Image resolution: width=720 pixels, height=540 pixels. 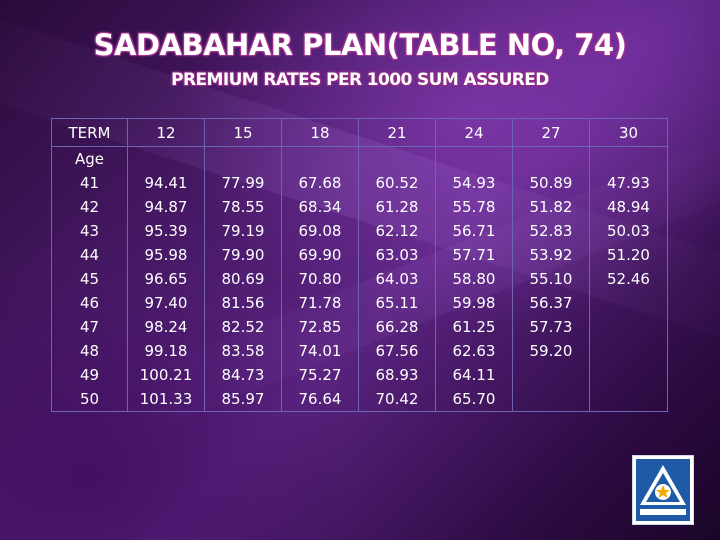 What do you see at coordinates (397, 132) in the screenshot?
I see `term-header-cell: 21` at bounding box center [397, 132].